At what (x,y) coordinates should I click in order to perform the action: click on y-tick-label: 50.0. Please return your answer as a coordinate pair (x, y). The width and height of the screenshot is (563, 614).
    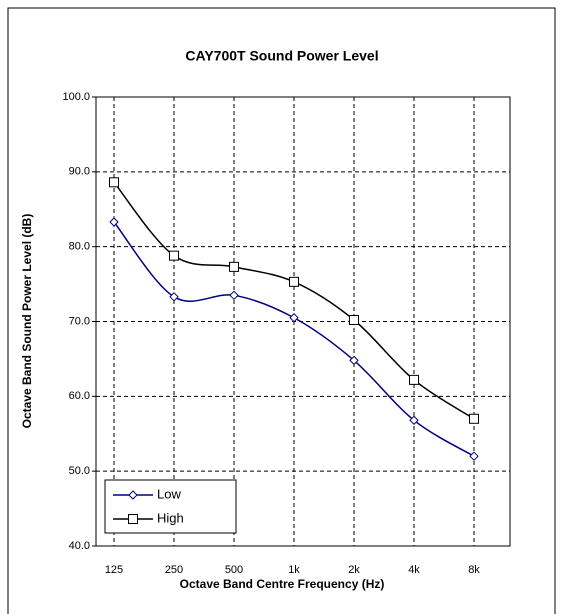
    Looking at the image, I should click on (79, 471).